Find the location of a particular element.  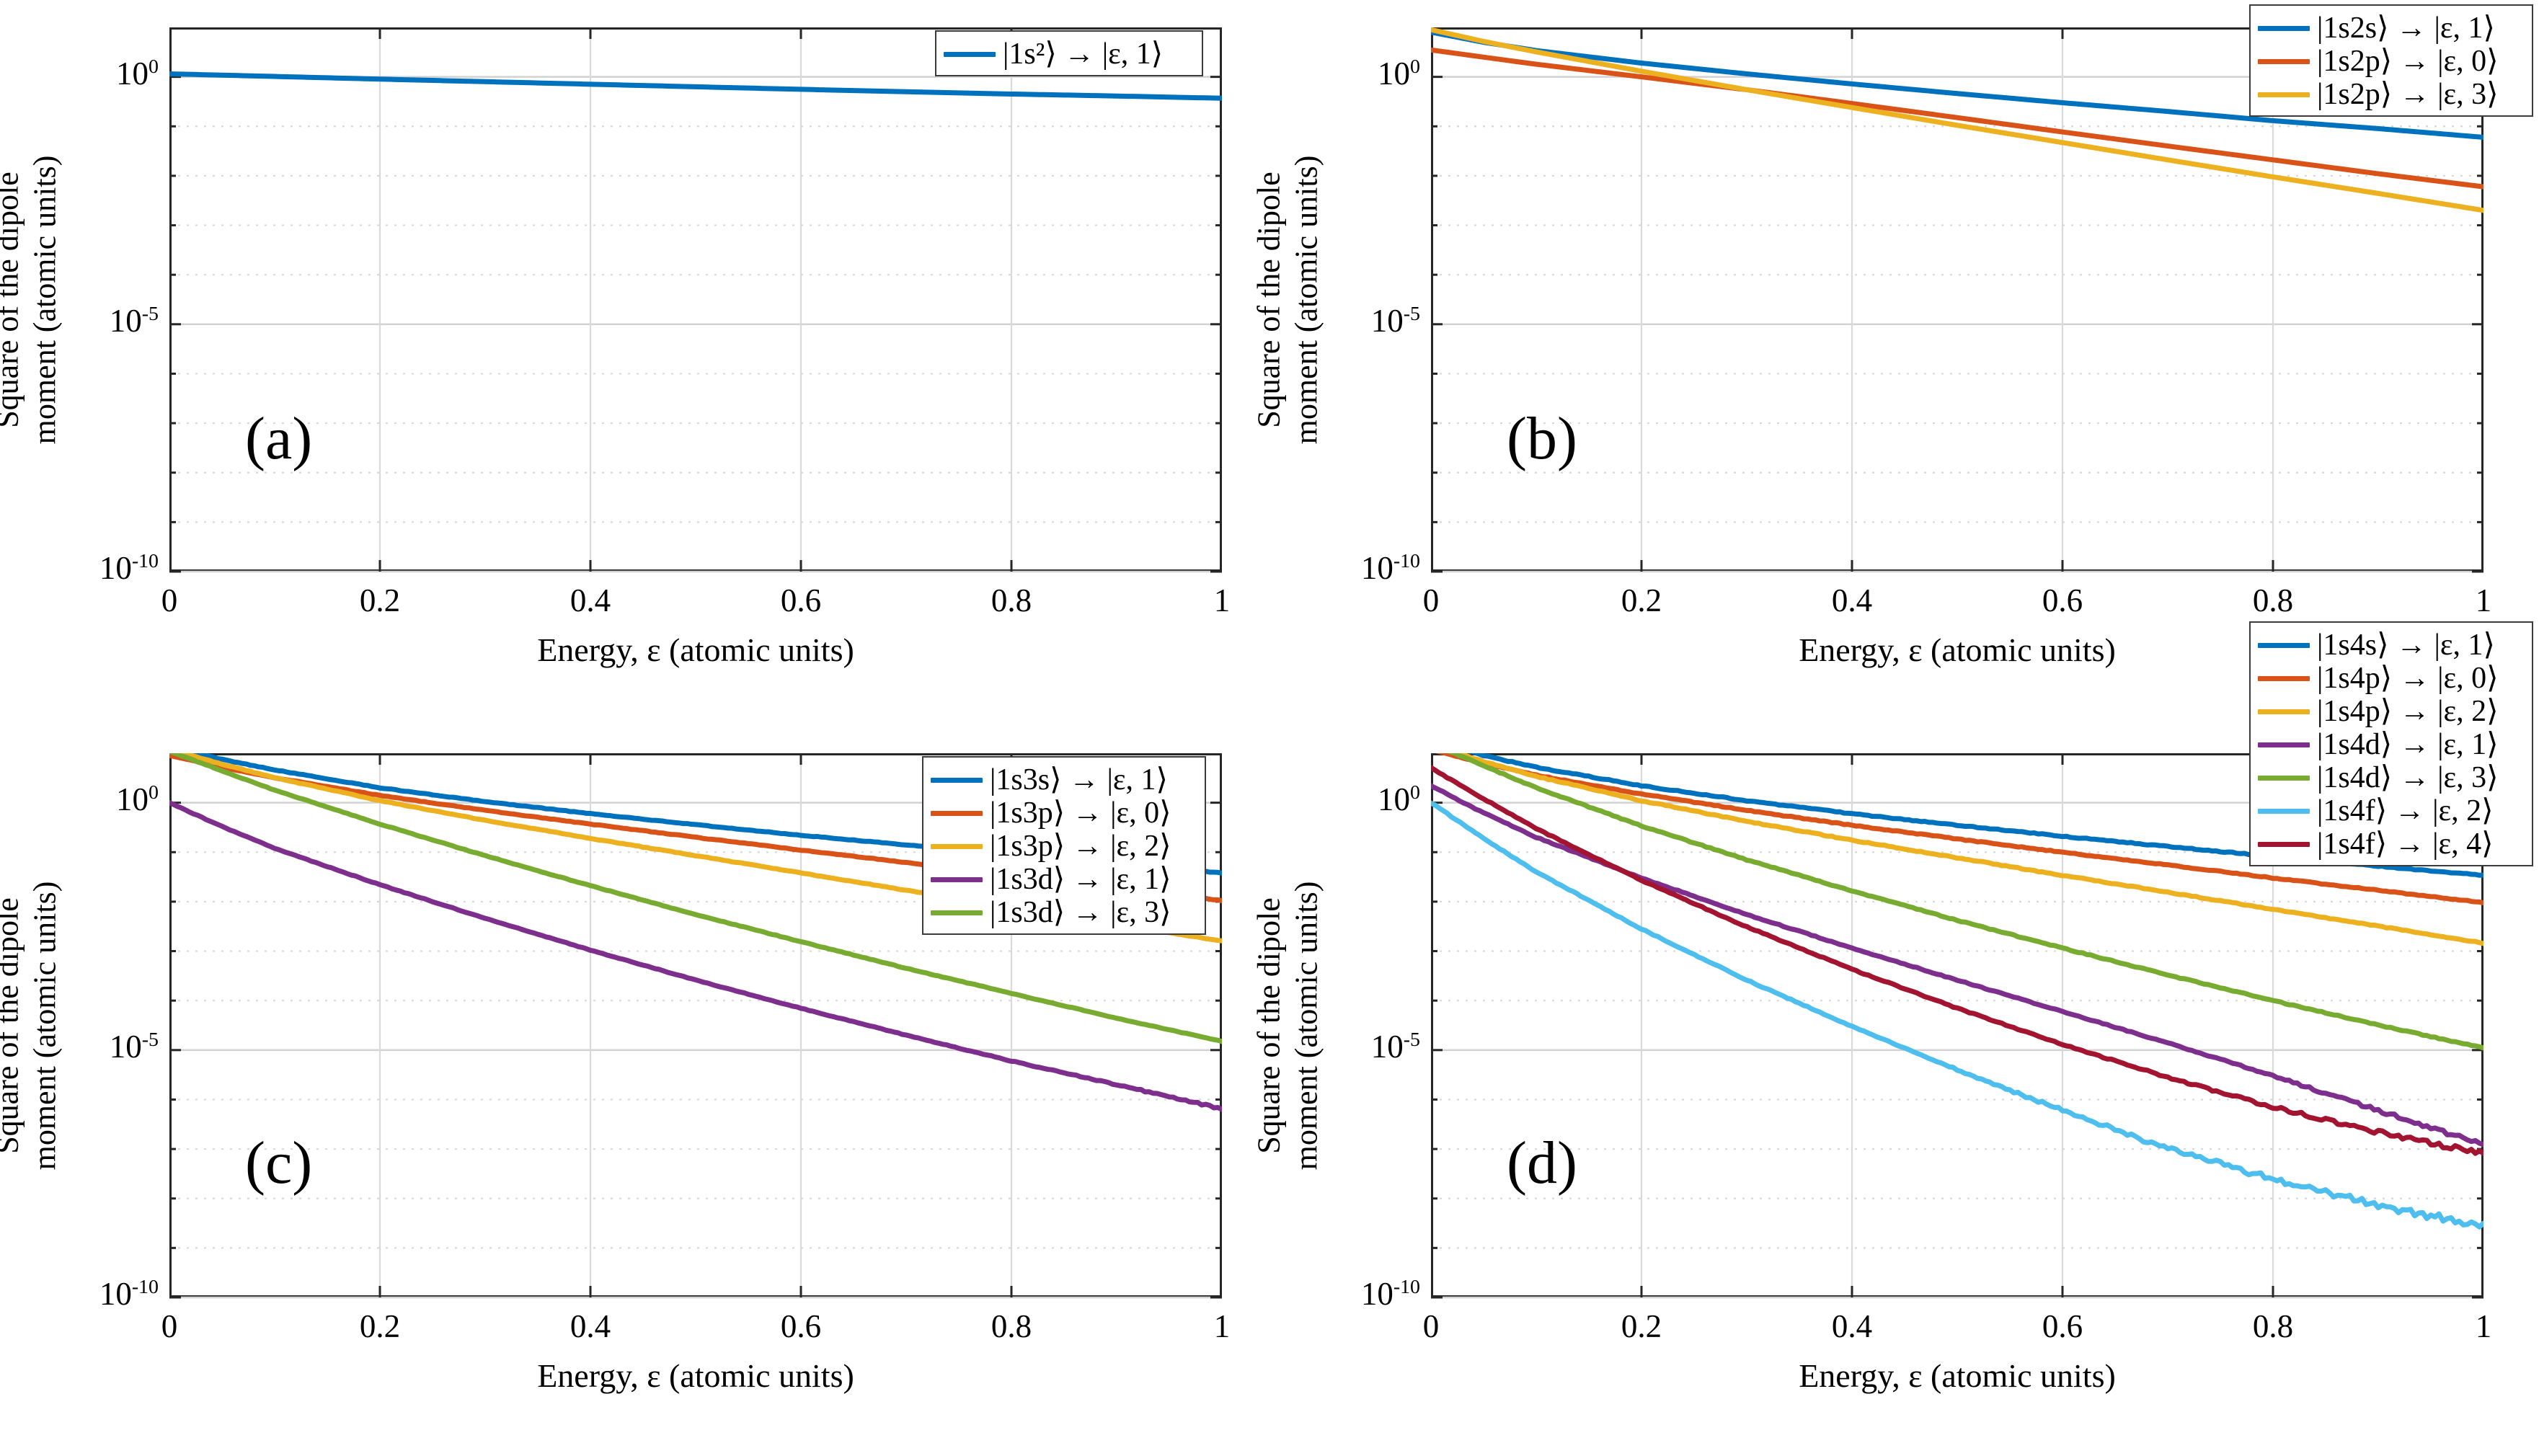

legend-label: |1s2p⟩ → |ε, 0⟩ is located at coordinates (2408, 61).